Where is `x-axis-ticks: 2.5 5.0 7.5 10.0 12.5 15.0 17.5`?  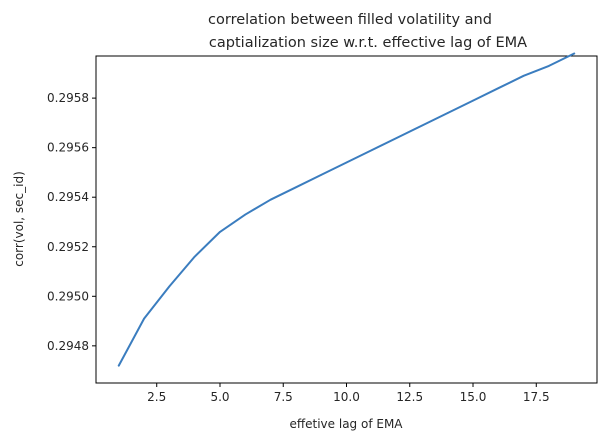
x-axis-ticks: 2.5 5.0 7.5 10.0 12.5 15.0 17.5 is located at coordinates (348, 393).